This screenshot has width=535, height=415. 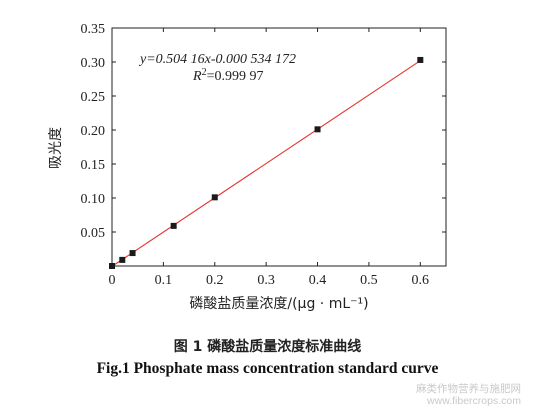 I want to click on watermark-url: www.fibercrops.com, so click(x=474, y=401).